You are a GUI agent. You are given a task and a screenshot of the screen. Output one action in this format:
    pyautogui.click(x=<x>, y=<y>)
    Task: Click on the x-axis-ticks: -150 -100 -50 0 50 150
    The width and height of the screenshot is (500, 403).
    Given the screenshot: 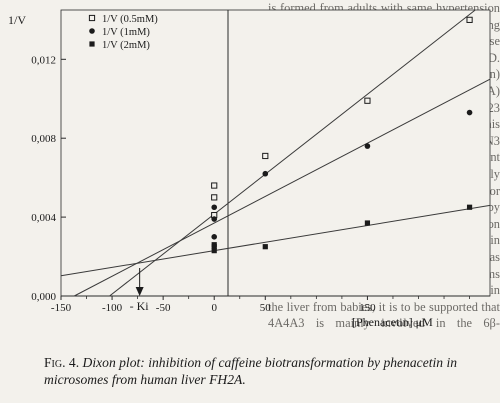 What is the action you would take?
    pyautogui.click(x=260, y=305)
    